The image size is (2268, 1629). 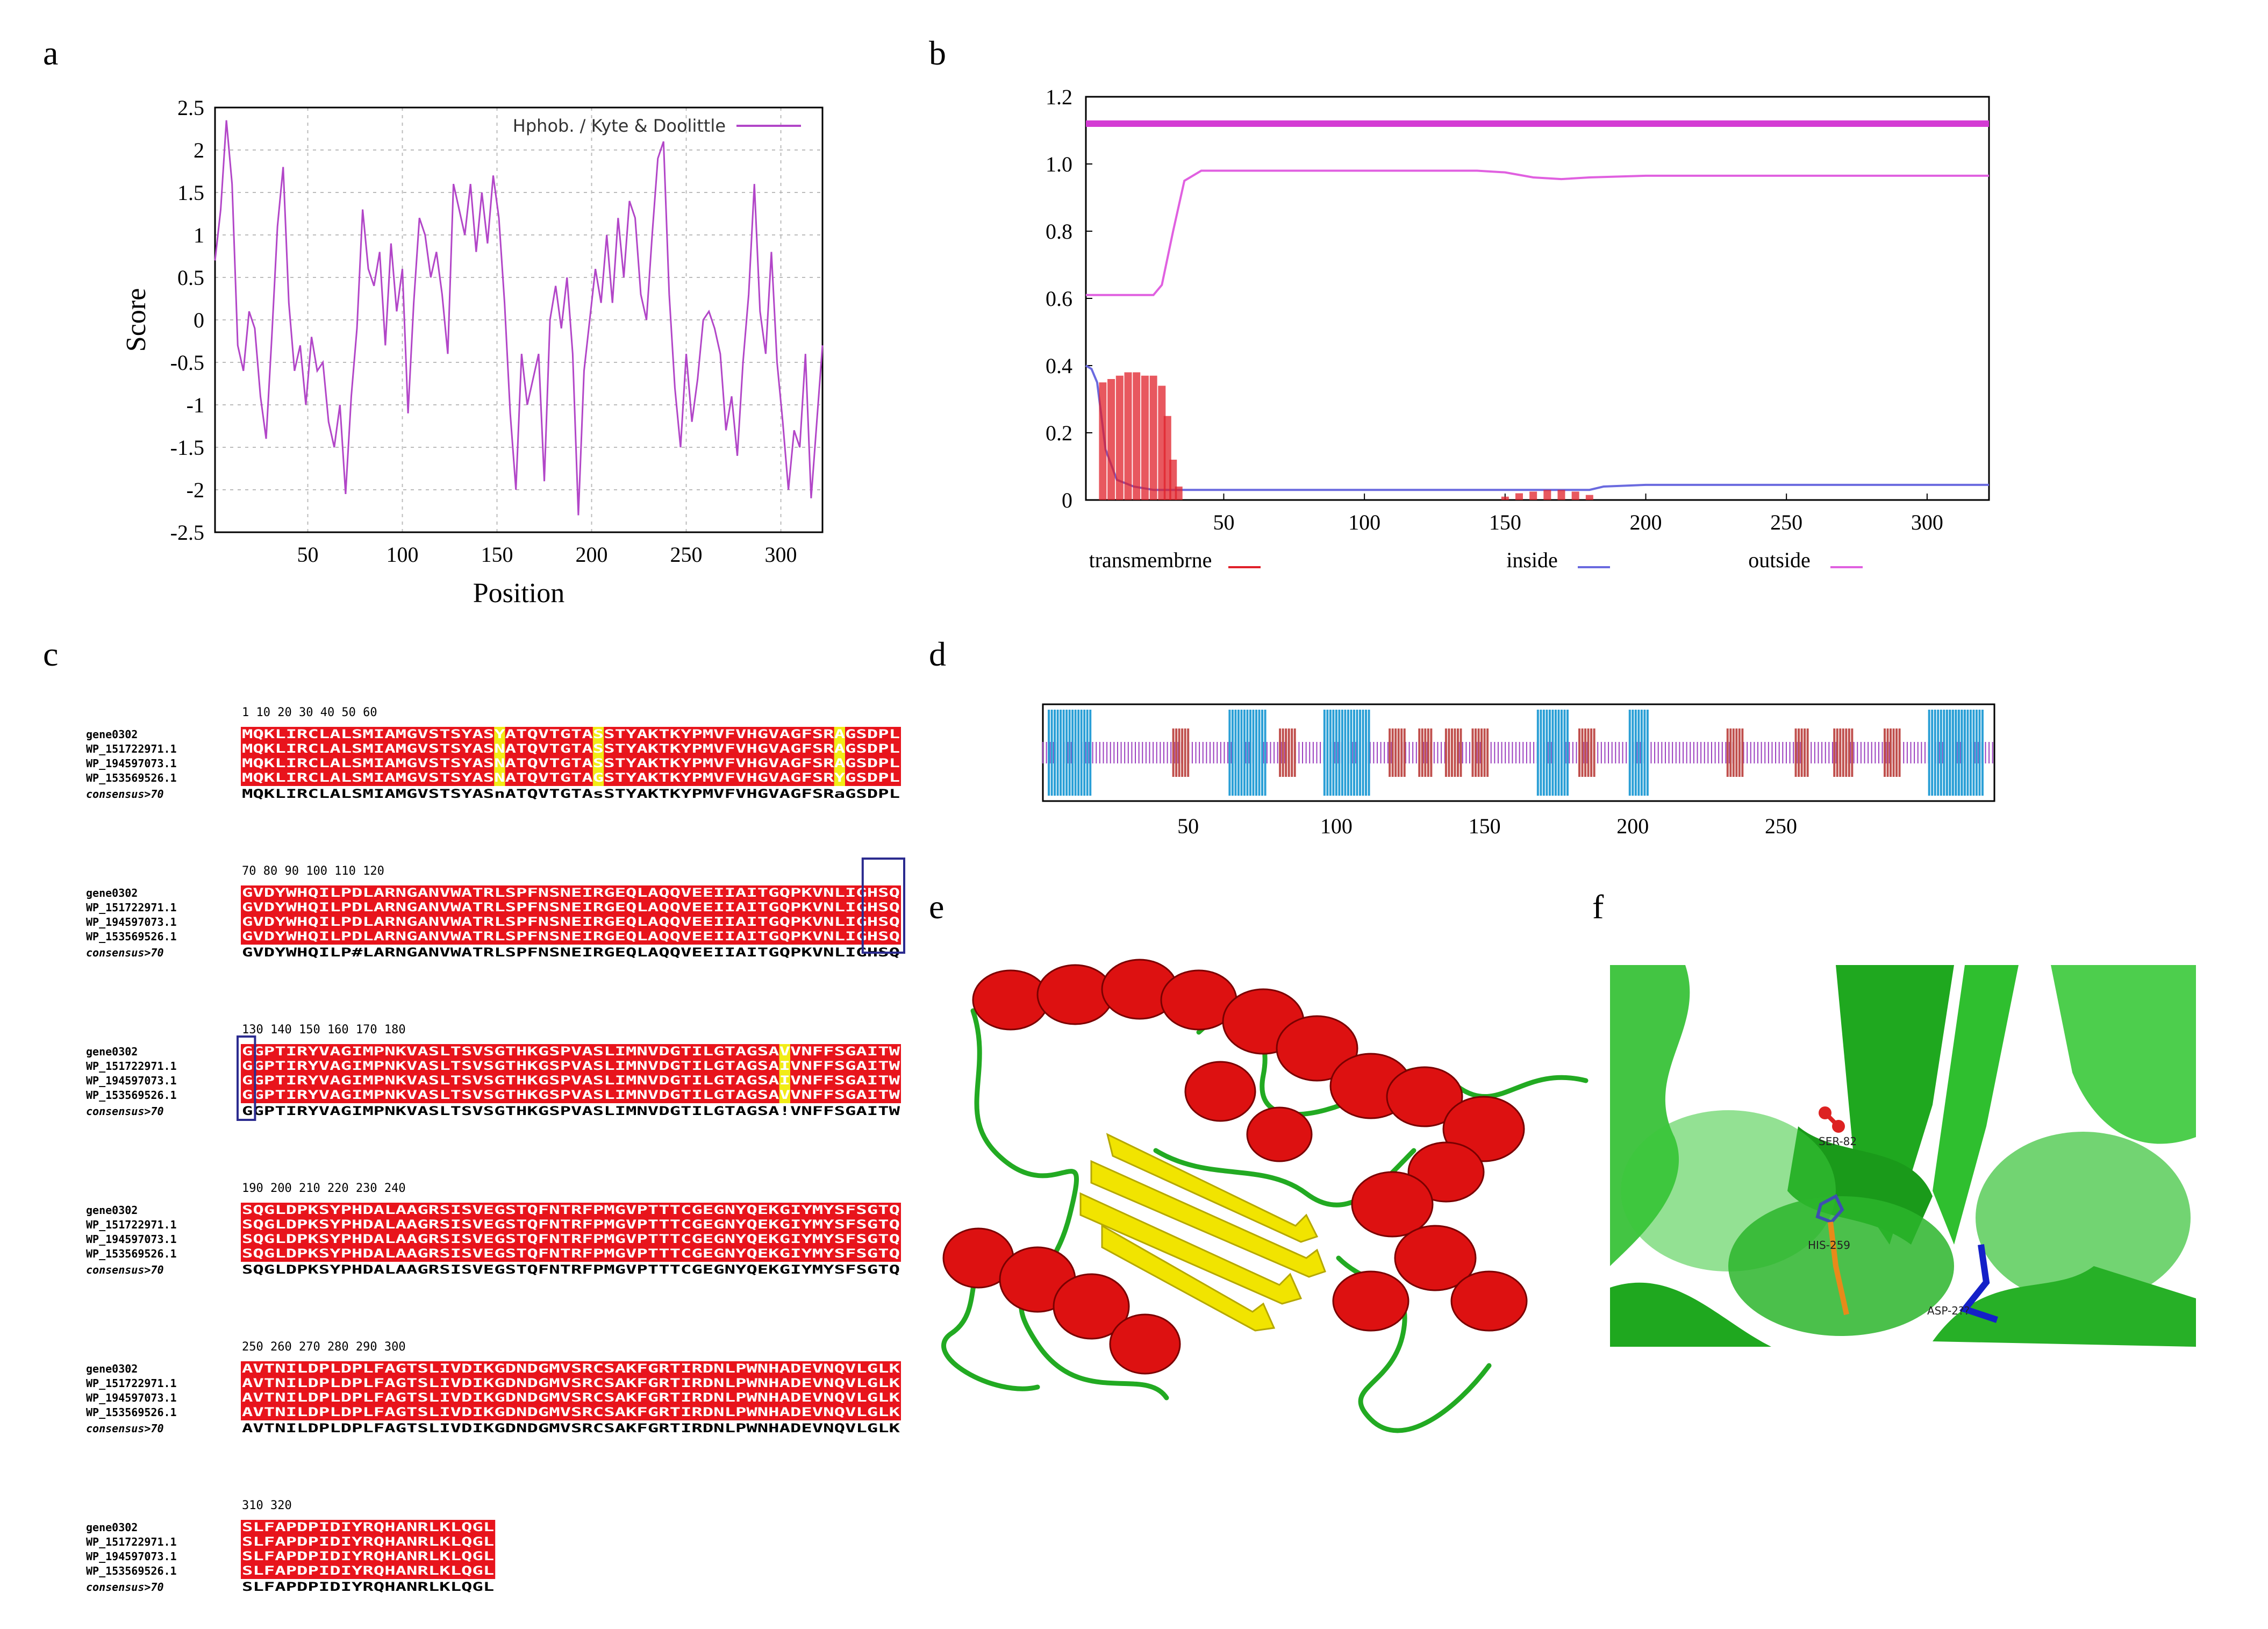 What do you see at coordinates (1829, 1245) in the screenshot?
I see `residue-label-his: HIS-259` at bounding box center [1829, 1245].